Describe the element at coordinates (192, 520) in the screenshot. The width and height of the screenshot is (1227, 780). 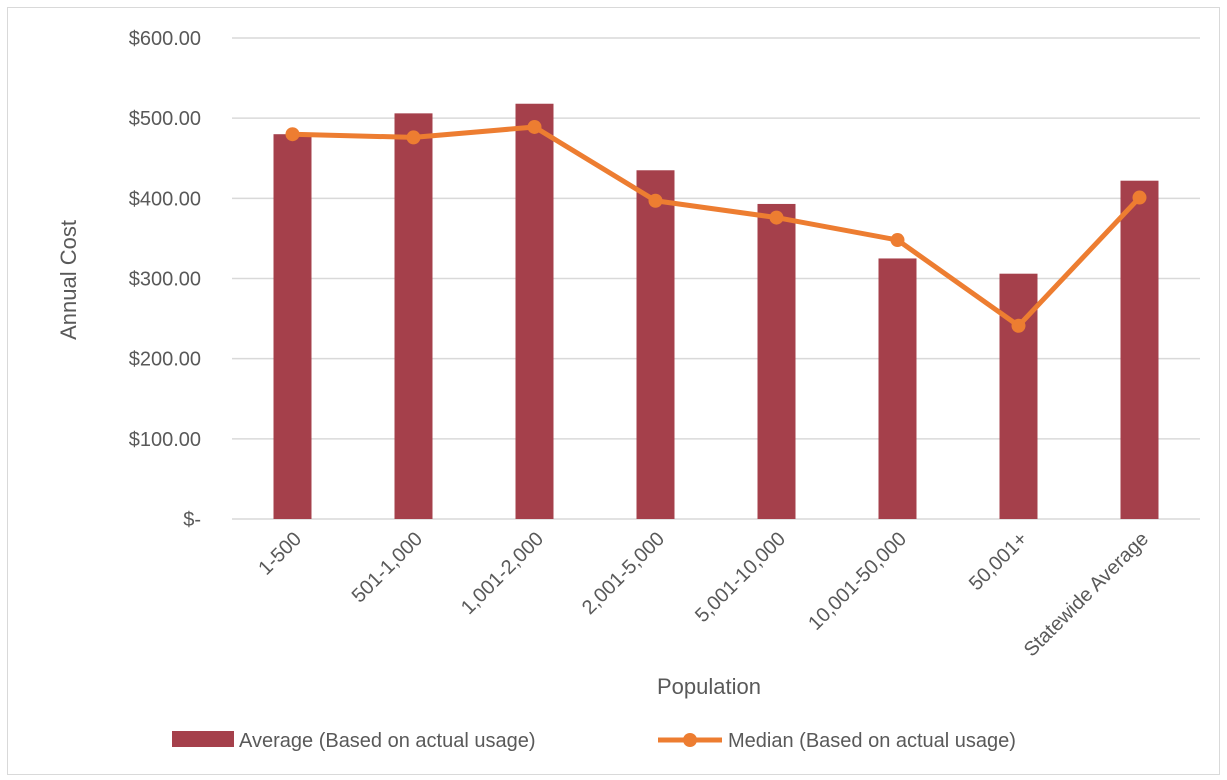
I see `y-tick-label: $-` at that location.